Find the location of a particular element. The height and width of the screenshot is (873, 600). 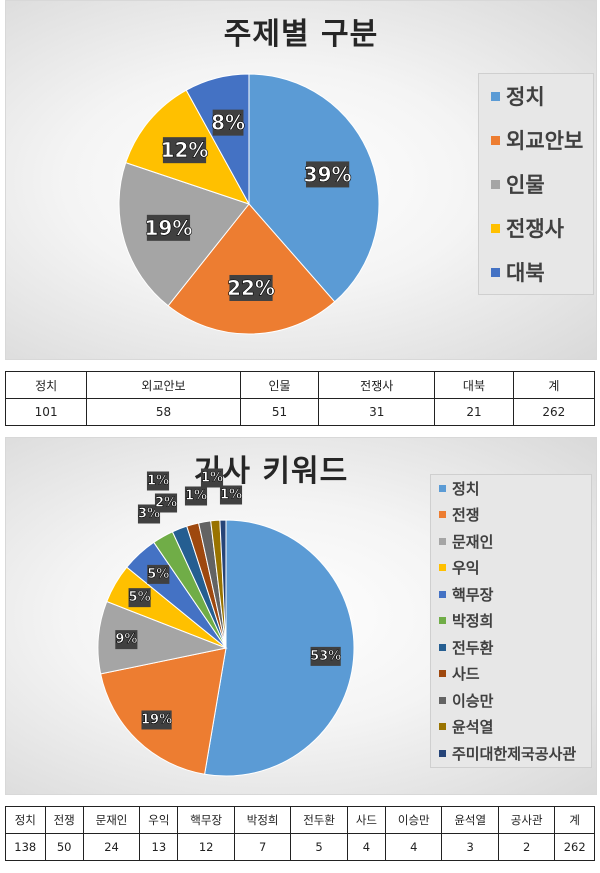

data-label-1: 53% is located at coordinates (326, 656).